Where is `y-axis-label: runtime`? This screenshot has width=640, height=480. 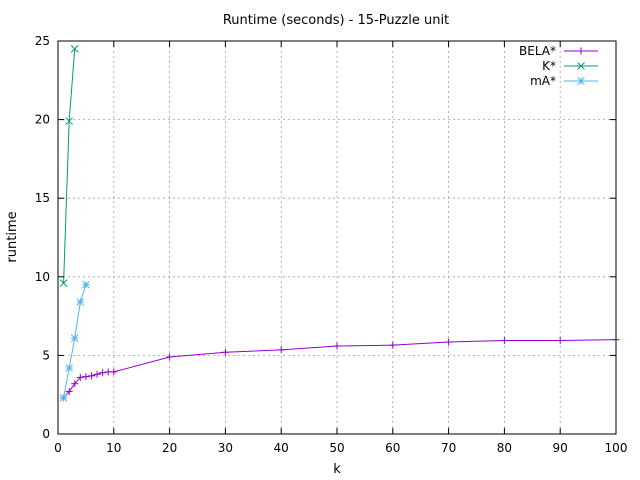 y-axis-label: runtime is located at coordinates (12, 236).